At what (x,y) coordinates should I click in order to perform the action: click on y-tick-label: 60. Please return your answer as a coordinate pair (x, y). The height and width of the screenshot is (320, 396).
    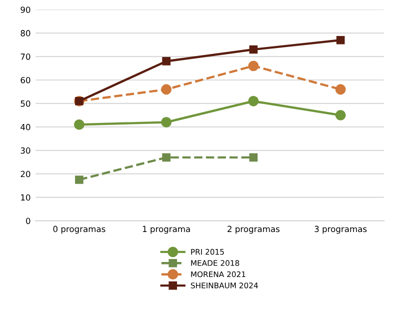
    Looking at the image, I should click on (25, 80).